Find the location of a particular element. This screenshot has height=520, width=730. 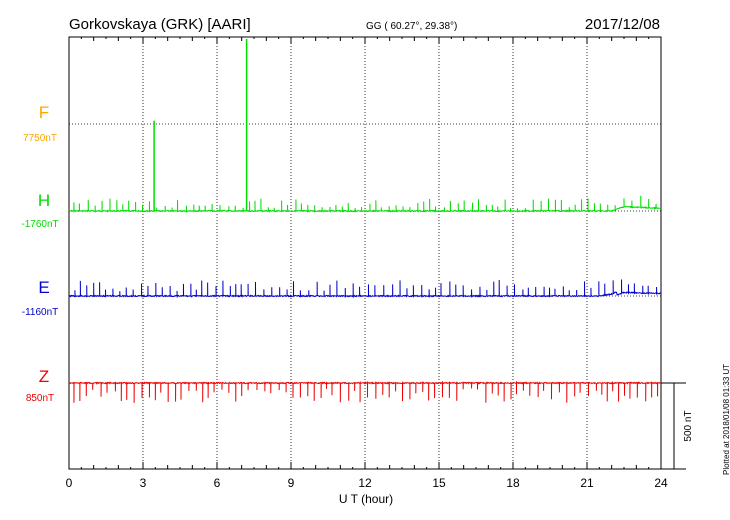

series-name-H: H is located at coordinates (44, 200).